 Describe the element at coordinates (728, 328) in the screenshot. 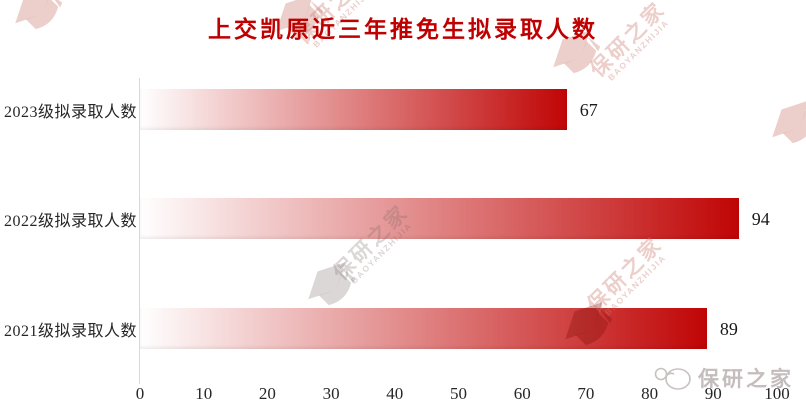

I see `bar-value-label: 89` at that location.